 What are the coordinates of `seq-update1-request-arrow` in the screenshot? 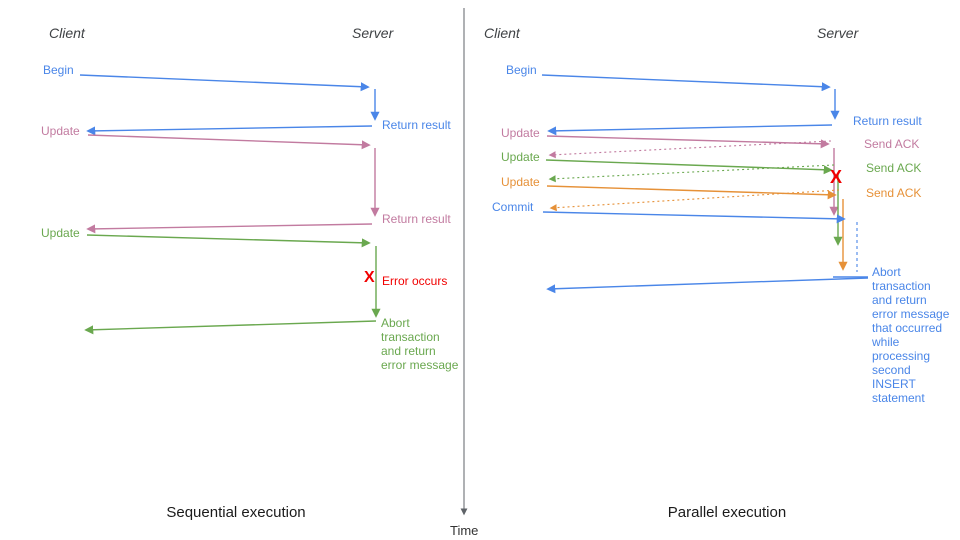 It's located at (229, 142).